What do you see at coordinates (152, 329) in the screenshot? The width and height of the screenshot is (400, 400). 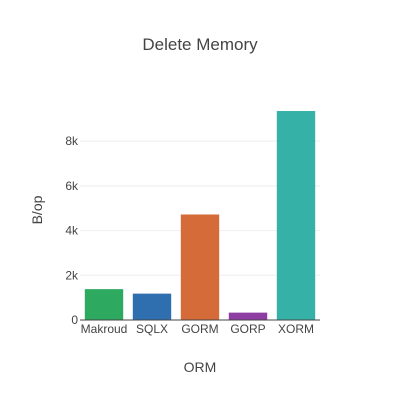 I see `x-tick-label: SQLX` at bounding box center [152, 329].